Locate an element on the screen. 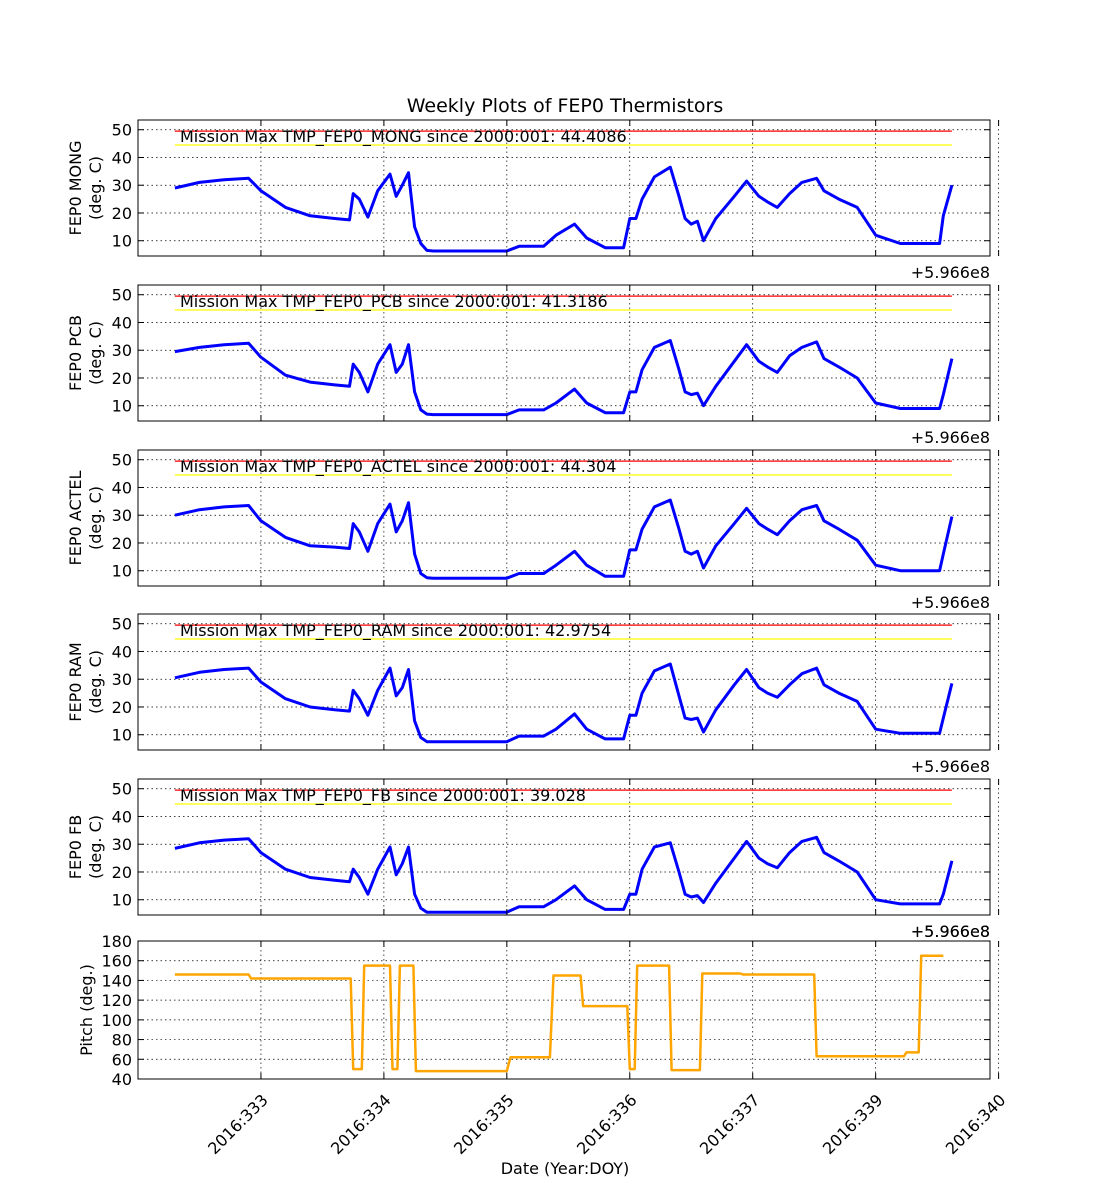  y-axis-label: Pitch (deg.) is located at coordinates (86, 1010).